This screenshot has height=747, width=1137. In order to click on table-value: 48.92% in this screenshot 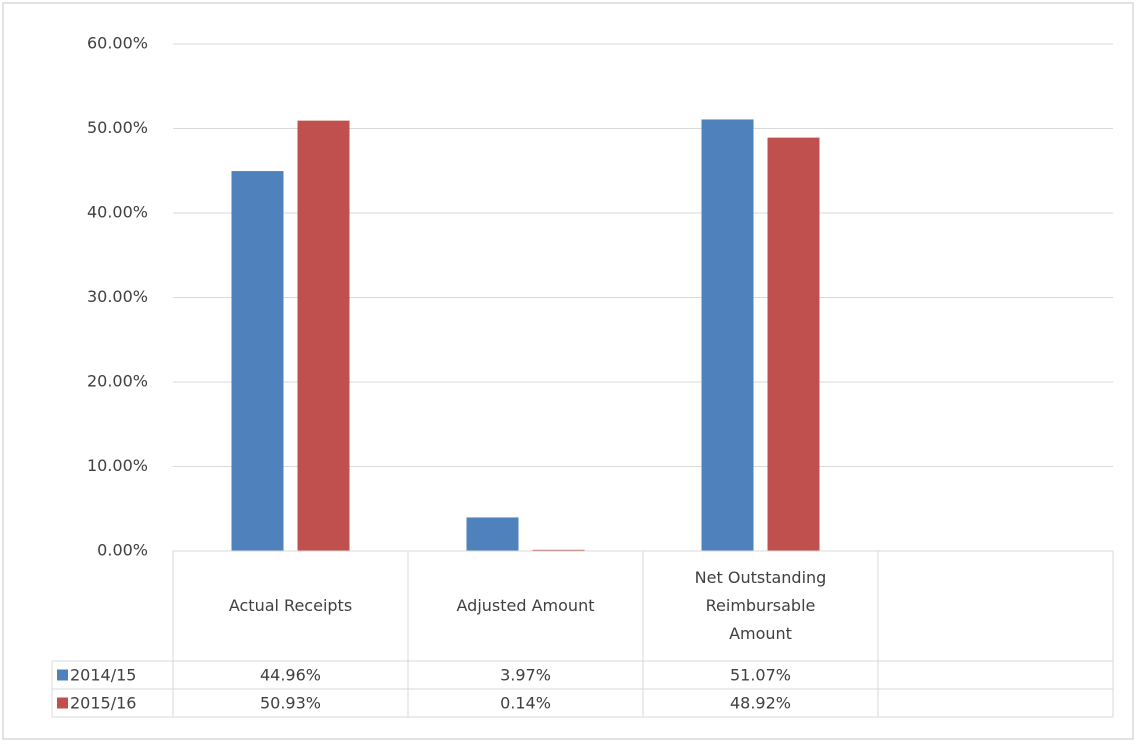, I will do `click(760, 703)`.